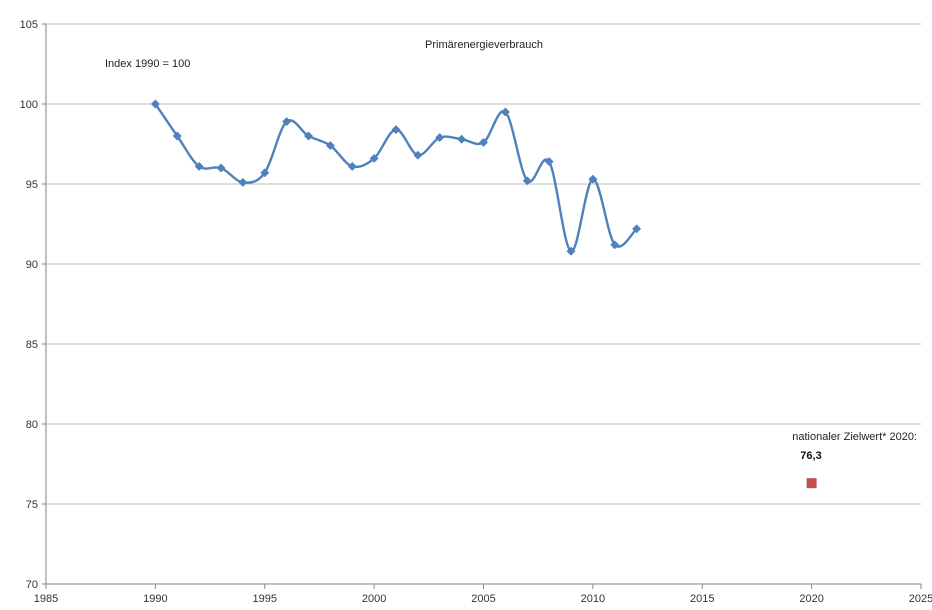 Image resolution: width=932 pixels, height=610 pixels. What do you see at coordinates (32, 505) in the screenshot?
I see `y-tick-label: 75` at bounding box center [32, 505].